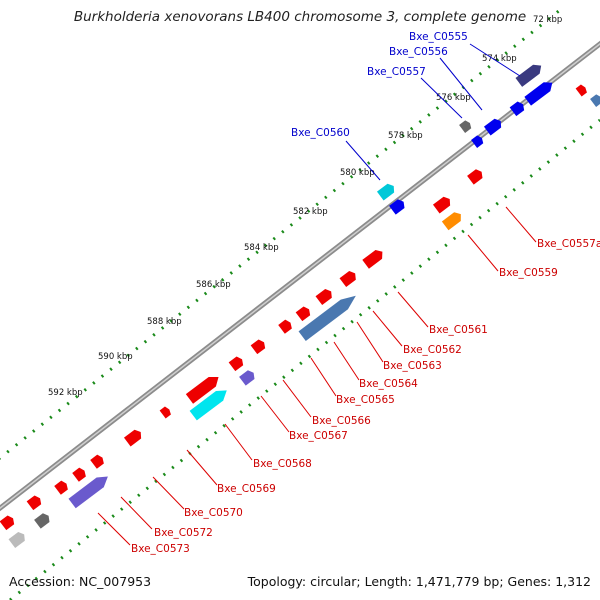  What do you see at coordinates (115, 357) in the screenshot?
I see `kbp-label: 590 kbp` at bounding box center [115, 357].